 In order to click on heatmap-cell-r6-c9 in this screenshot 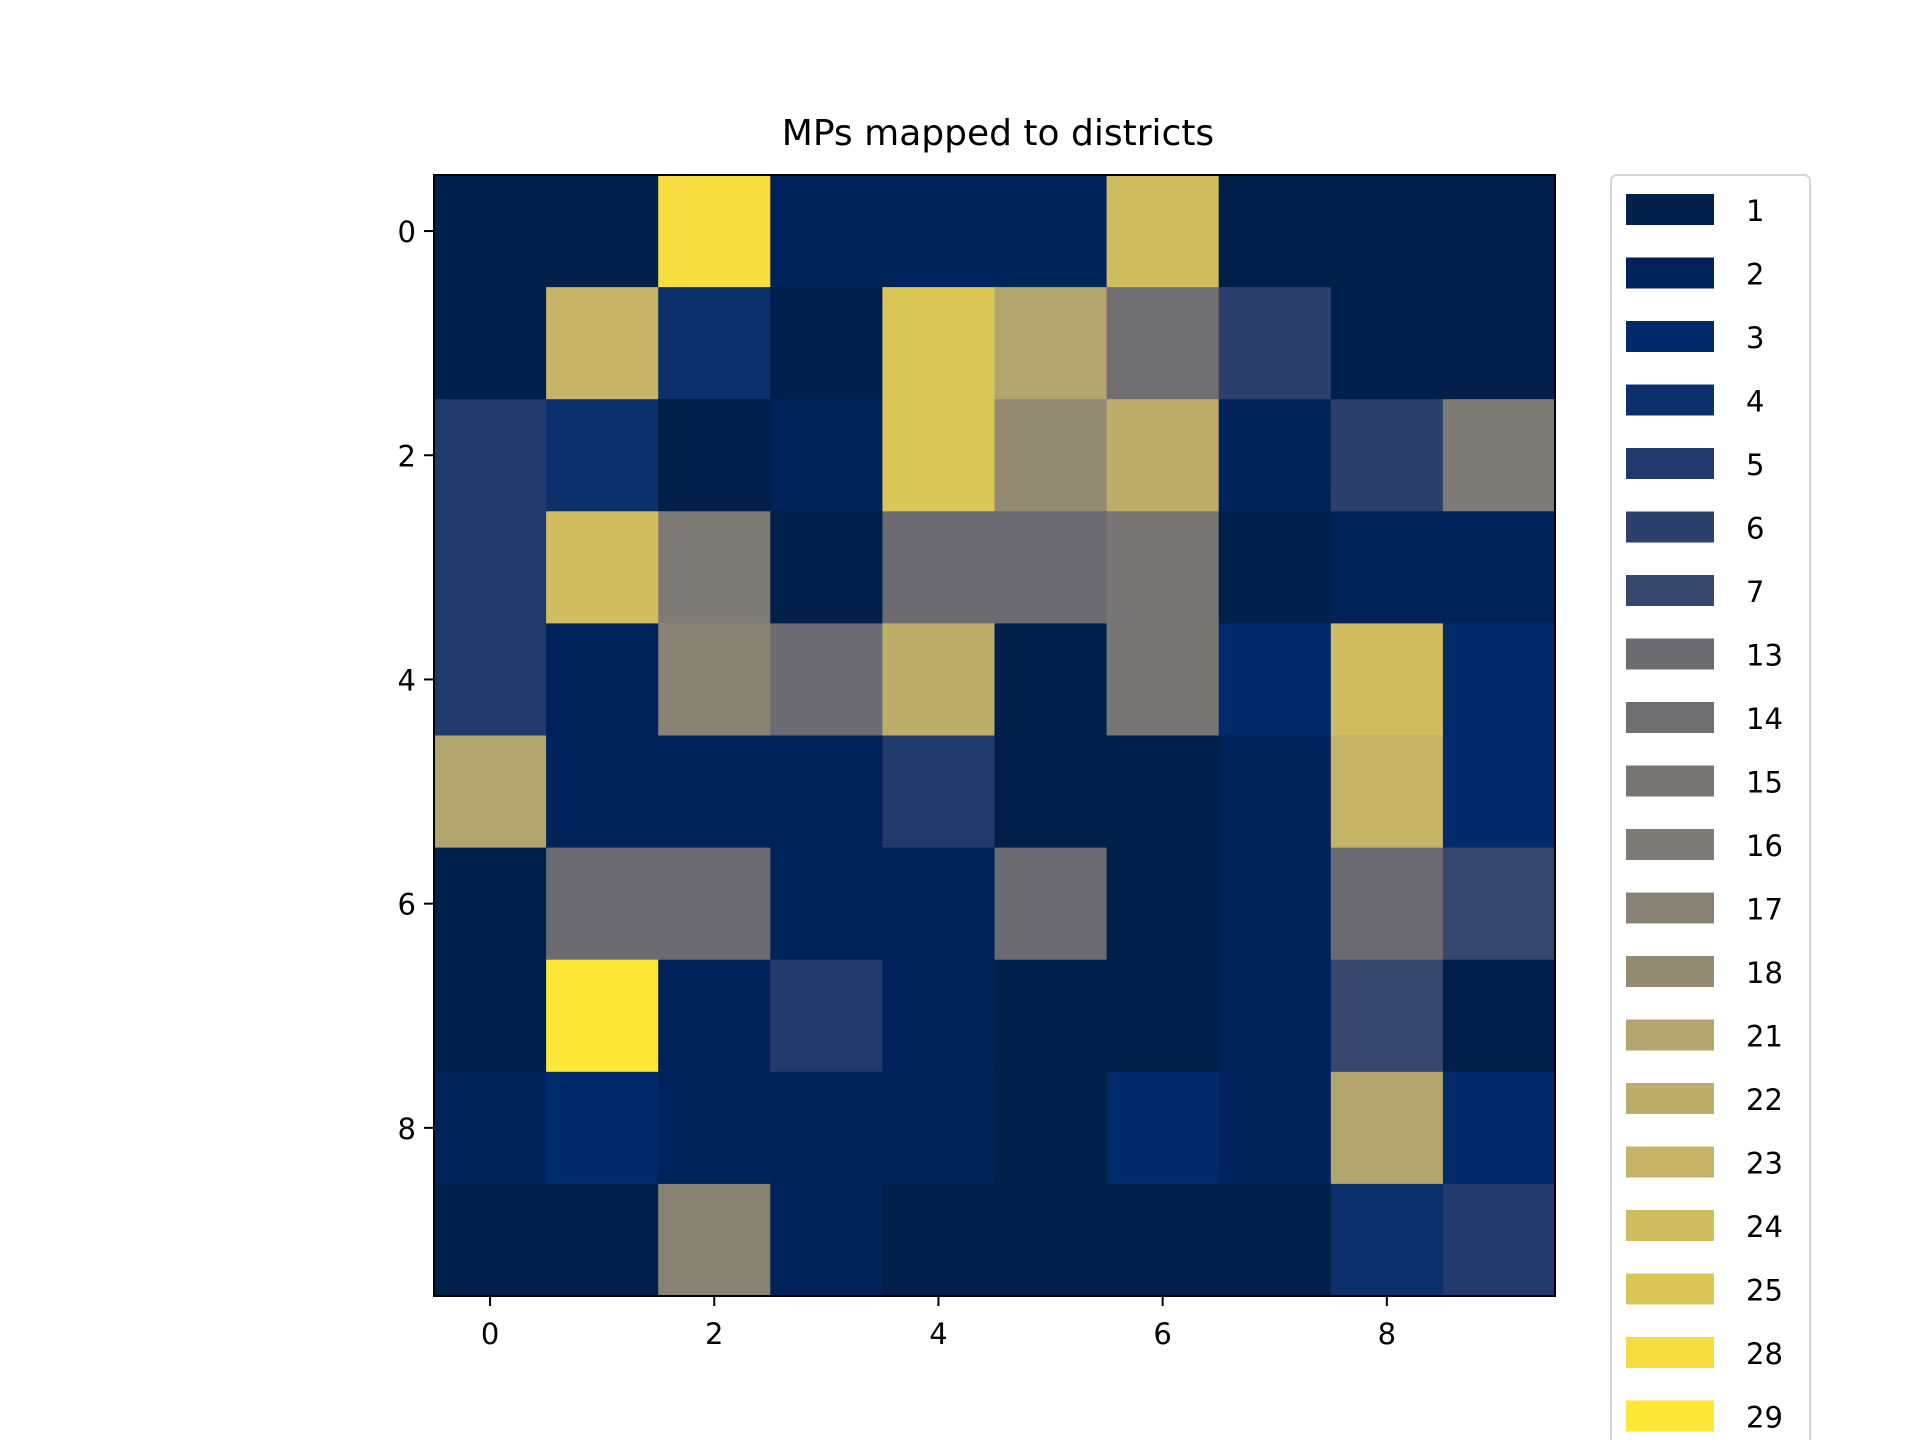, I will do `click(1499, 904)`.